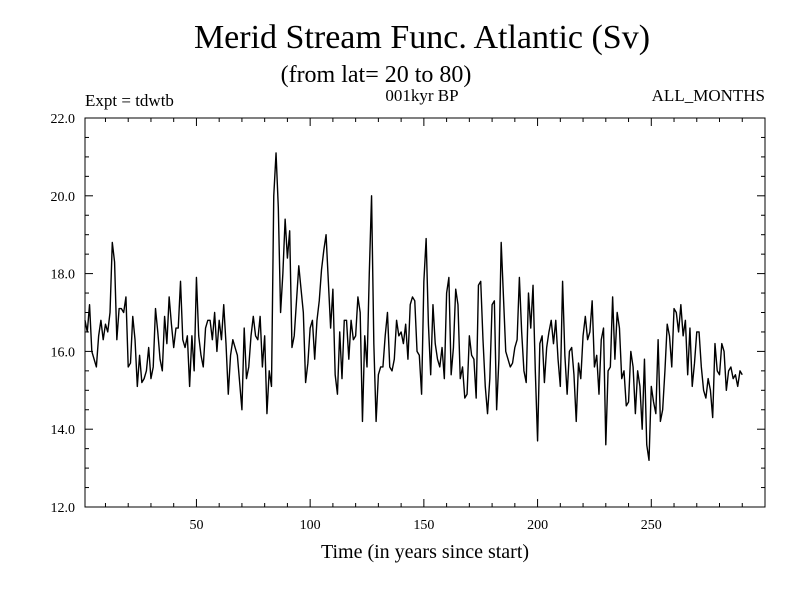  I want to click on y-tick-label: 16.0, so click(63, 352).